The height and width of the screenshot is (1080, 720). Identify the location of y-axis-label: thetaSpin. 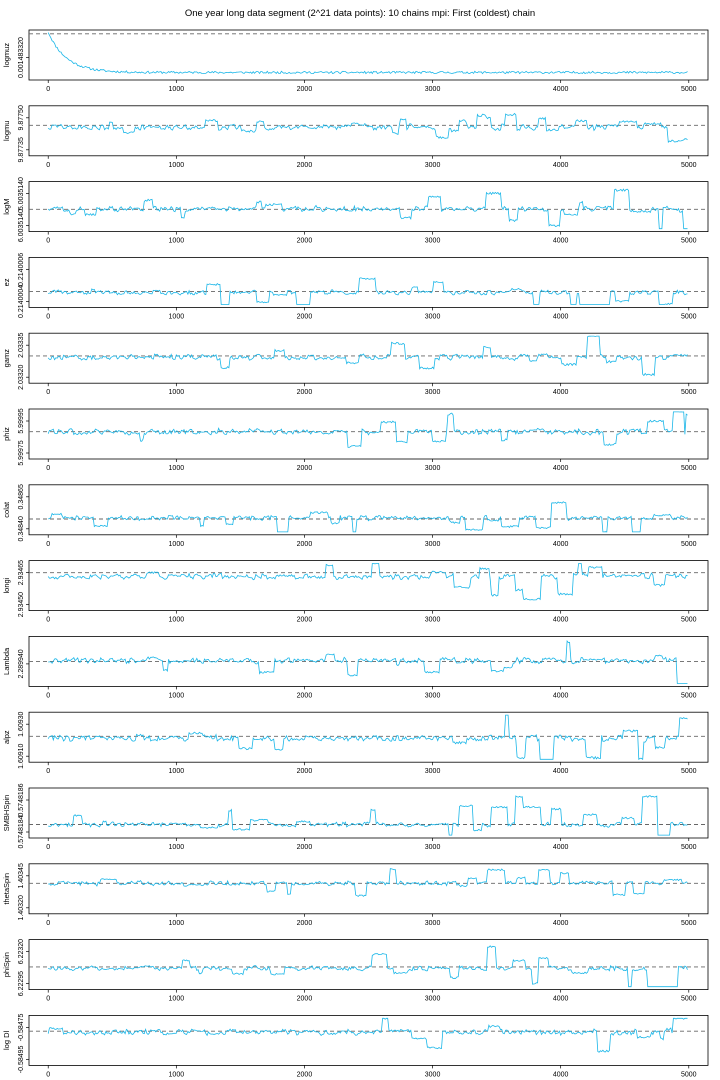
(6, 889).